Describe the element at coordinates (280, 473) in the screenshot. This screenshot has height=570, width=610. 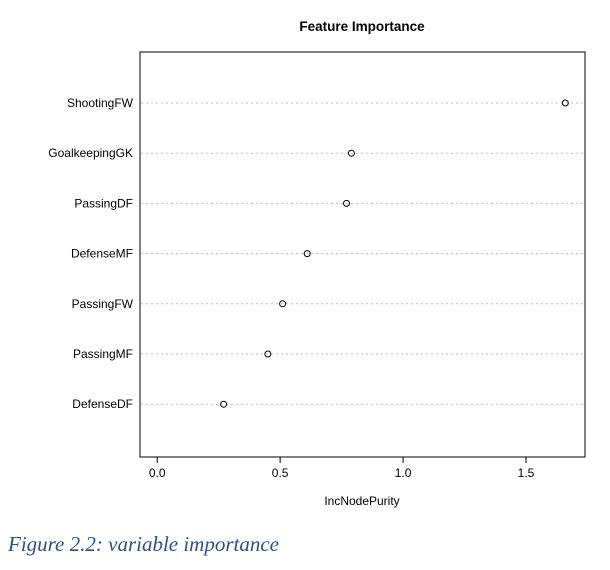
I see `x-tick-label: 0.5` at that location.